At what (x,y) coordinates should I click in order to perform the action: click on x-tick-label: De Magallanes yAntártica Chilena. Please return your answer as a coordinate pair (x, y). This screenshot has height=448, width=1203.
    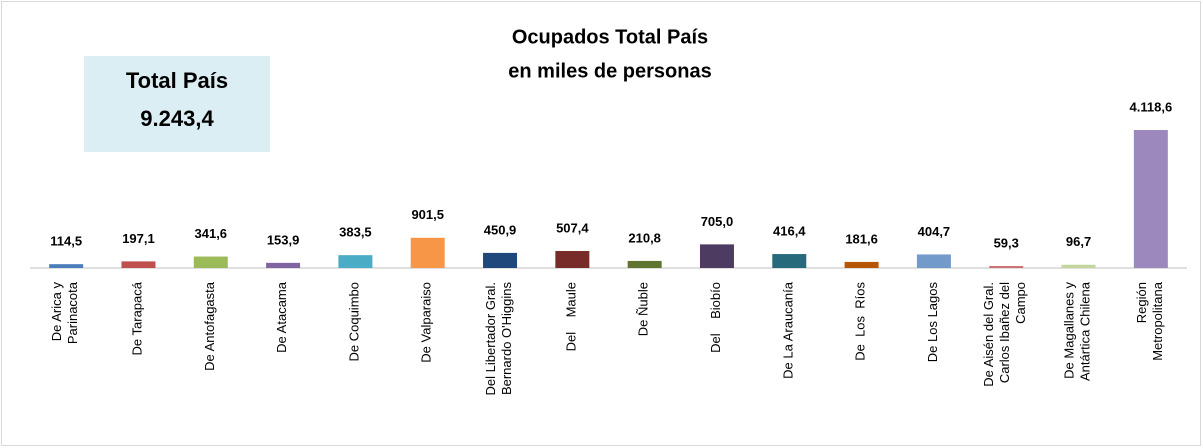
    Looking at the image, I should click on (1077, 331).